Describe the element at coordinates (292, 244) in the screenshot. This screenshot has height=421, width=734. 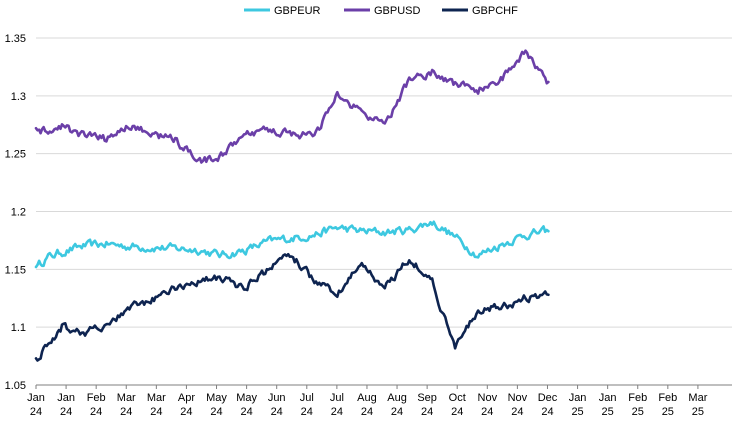
I see `series-line-gbpeur` at that location.